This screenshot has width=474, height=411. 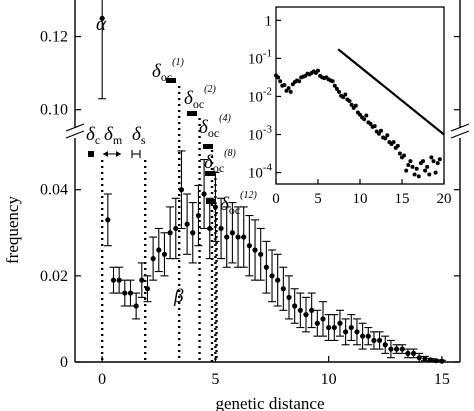 I want to click on inset-data-points, so click(x=358, y=123).